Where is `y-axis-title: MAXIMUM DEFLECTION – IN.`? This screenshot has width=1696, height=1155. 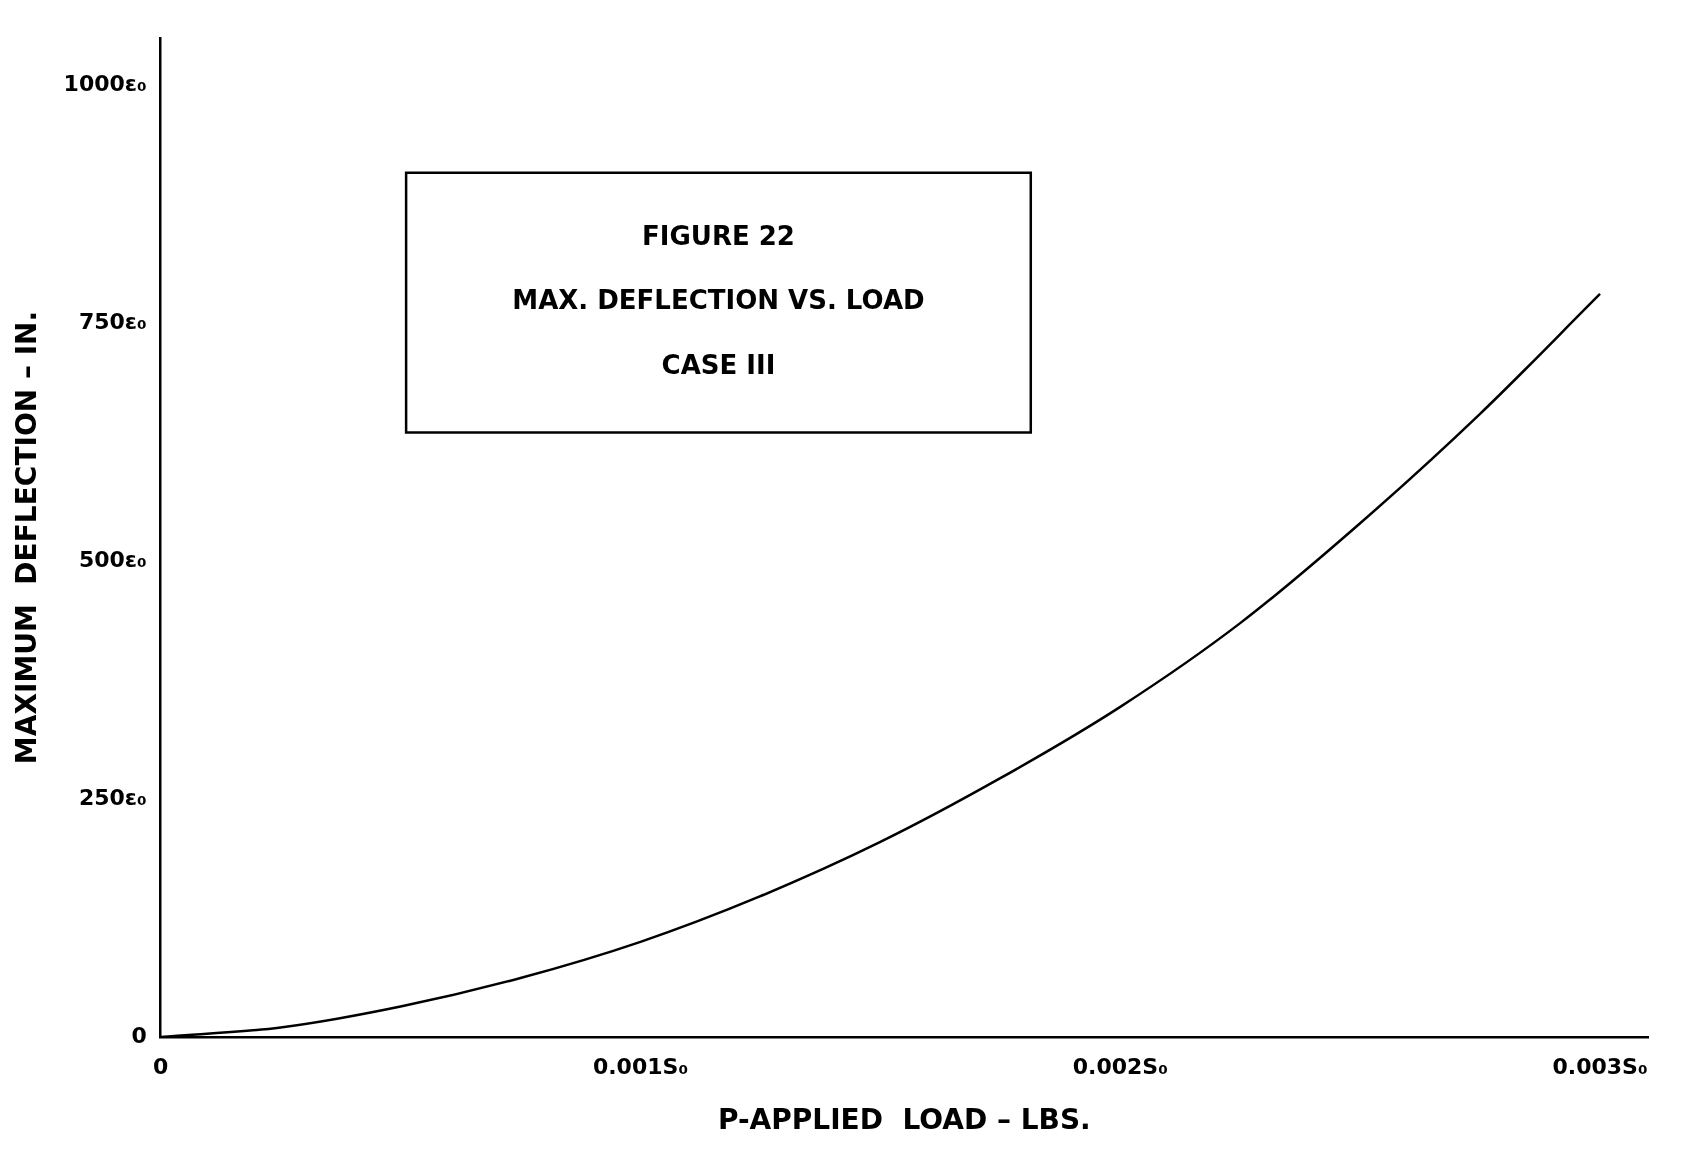
y-axis-title: MAXIMUM DEFLECTION – IN. is located at coordinates (27, 537).